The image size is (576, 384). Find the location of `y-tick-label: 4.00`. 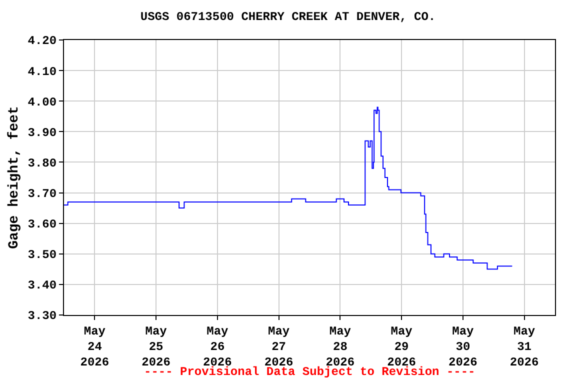

y-tick-label: 4.00 is located at coordinates (42, 102).